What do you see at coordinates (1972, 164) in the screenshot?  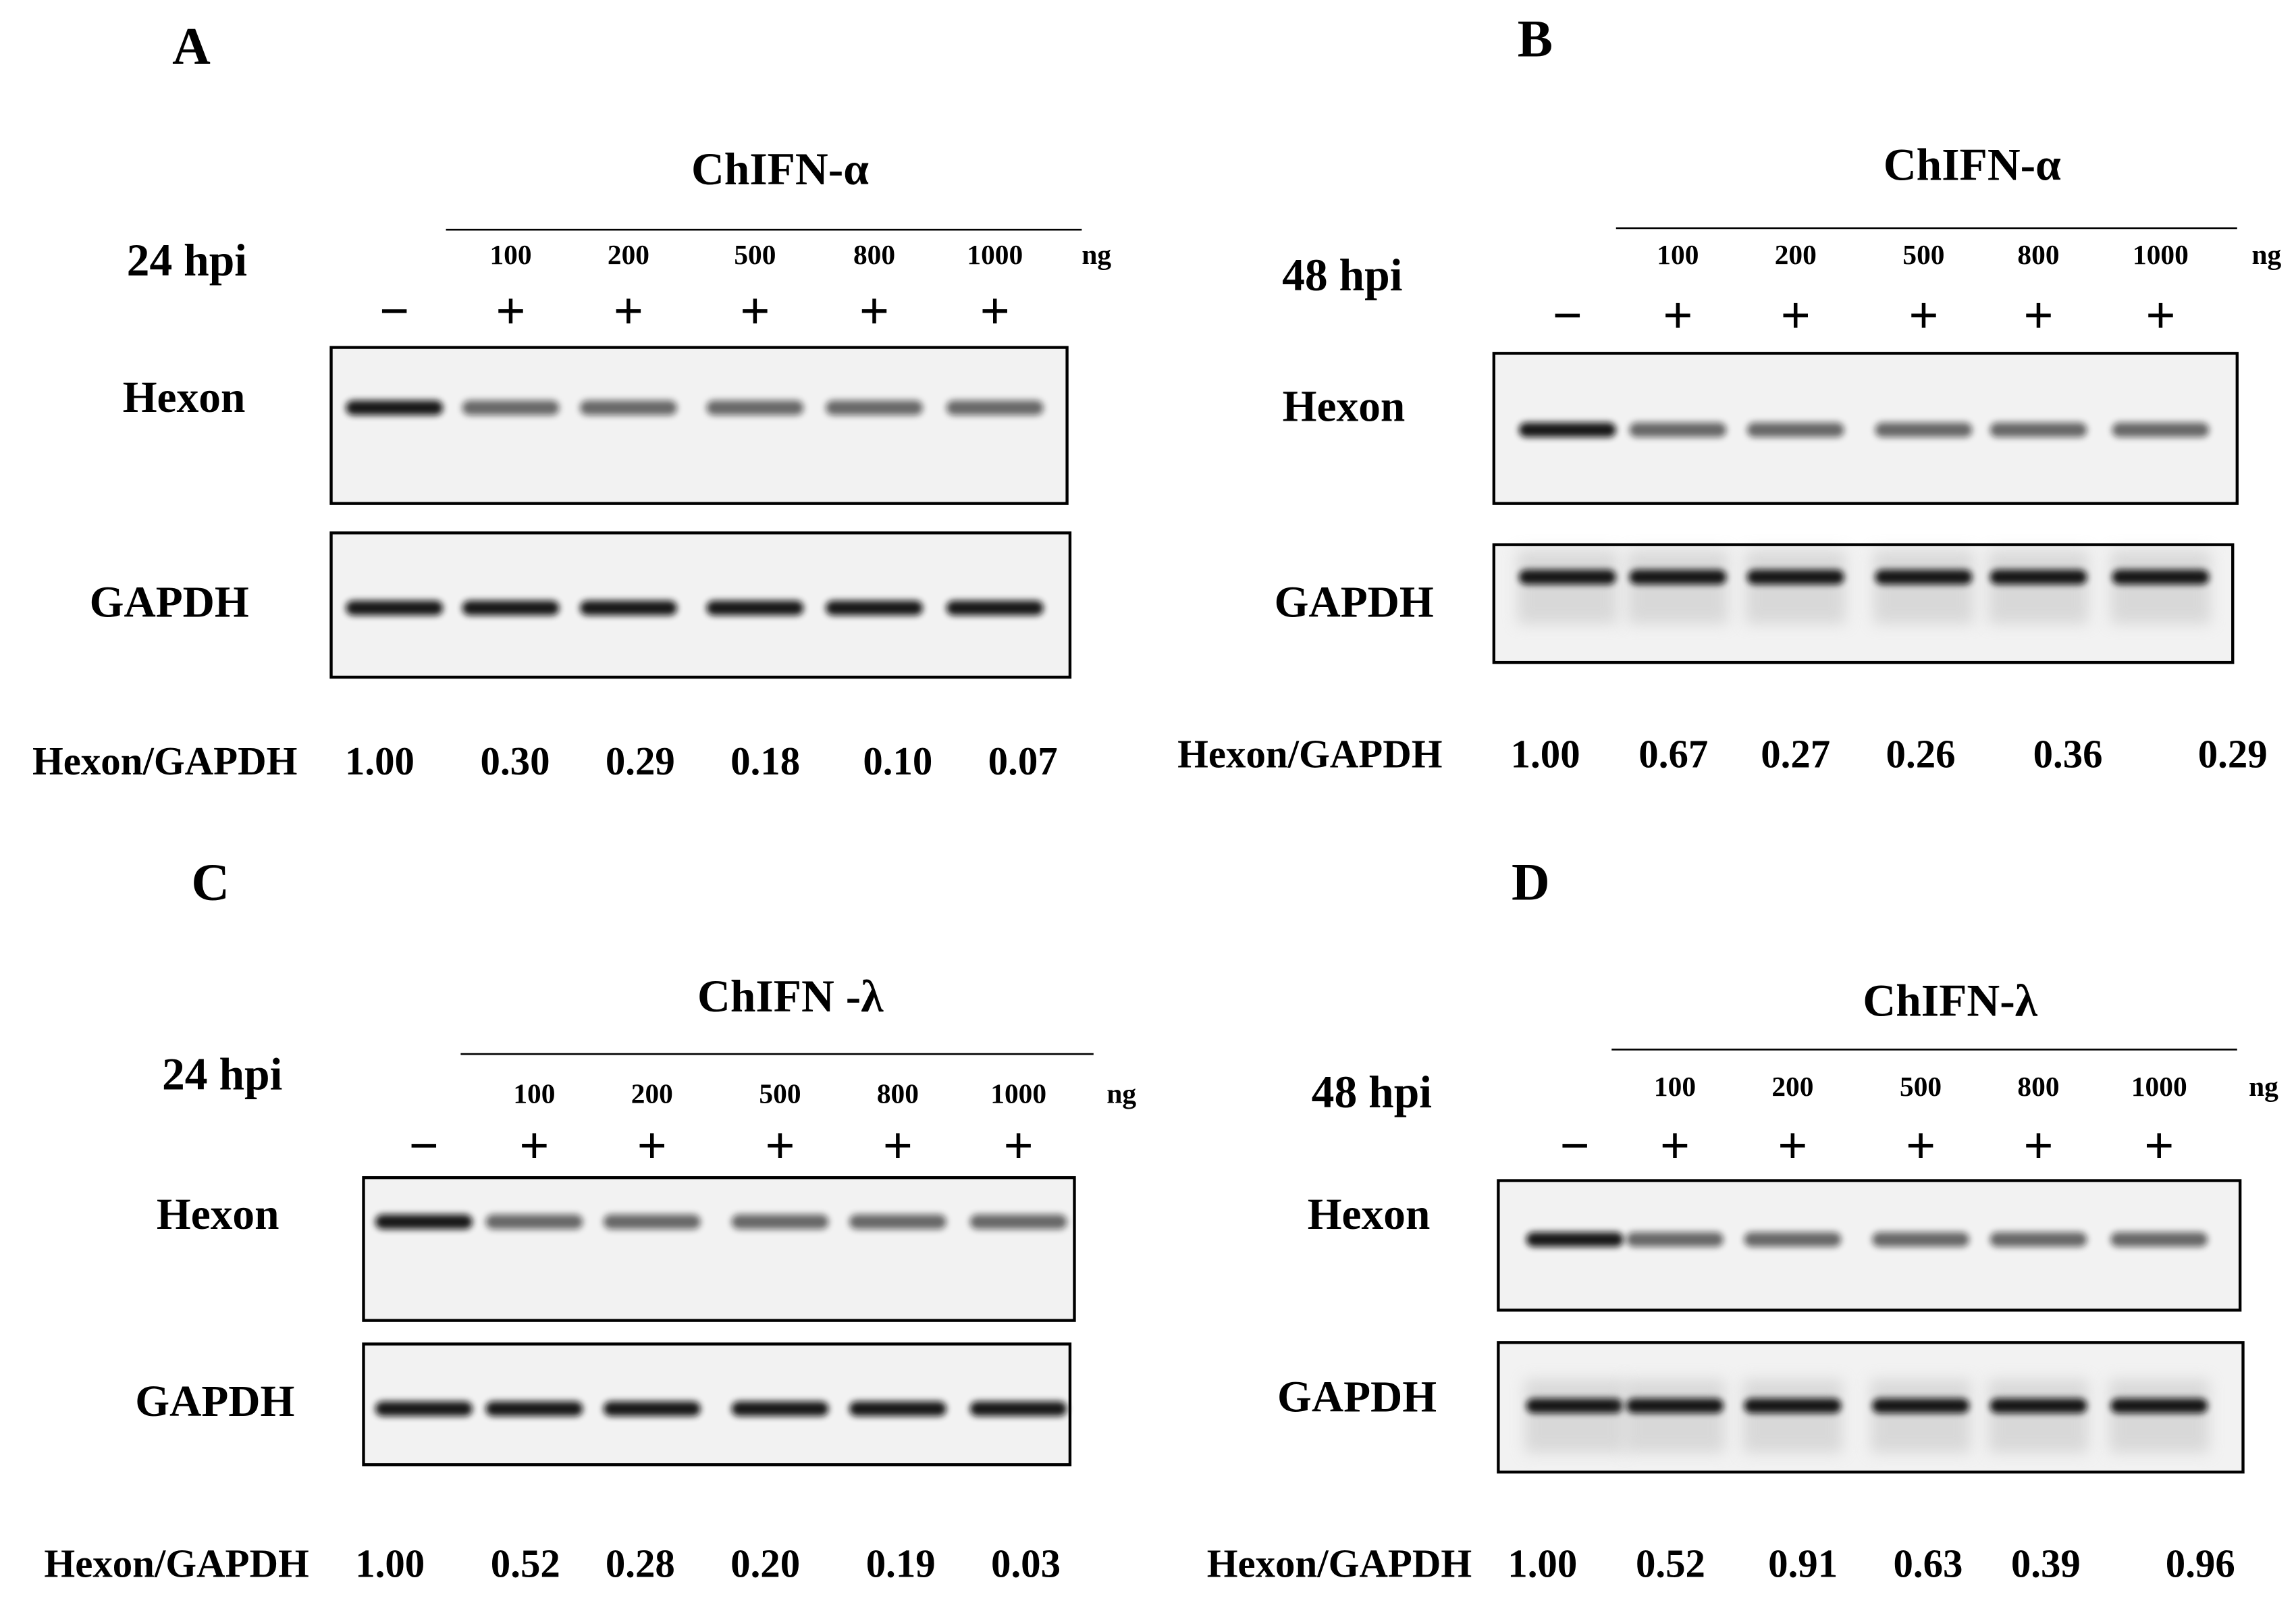 I see `treatment-label: ChIFN-α` at bounding box center [1972, 164].